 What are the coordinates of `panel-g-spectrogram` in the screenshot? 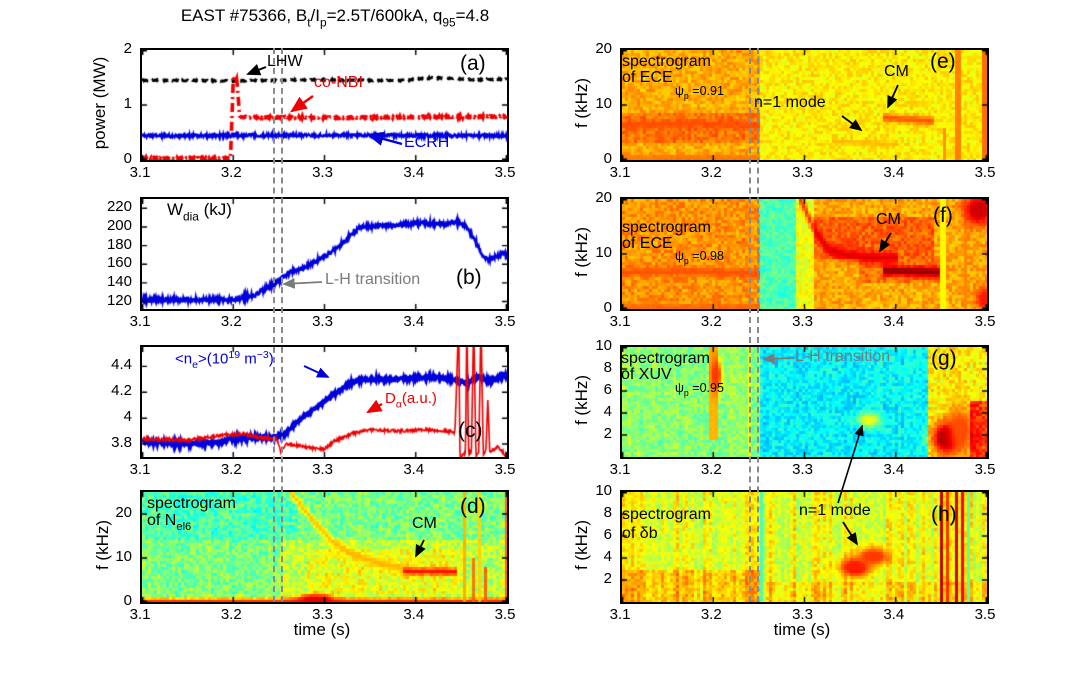 It's located at (804, 402).